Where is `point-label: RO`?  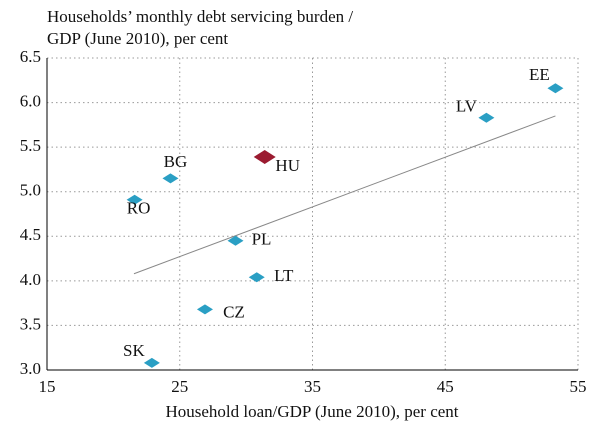
point-label: RO is located at coordinates (139, 208).